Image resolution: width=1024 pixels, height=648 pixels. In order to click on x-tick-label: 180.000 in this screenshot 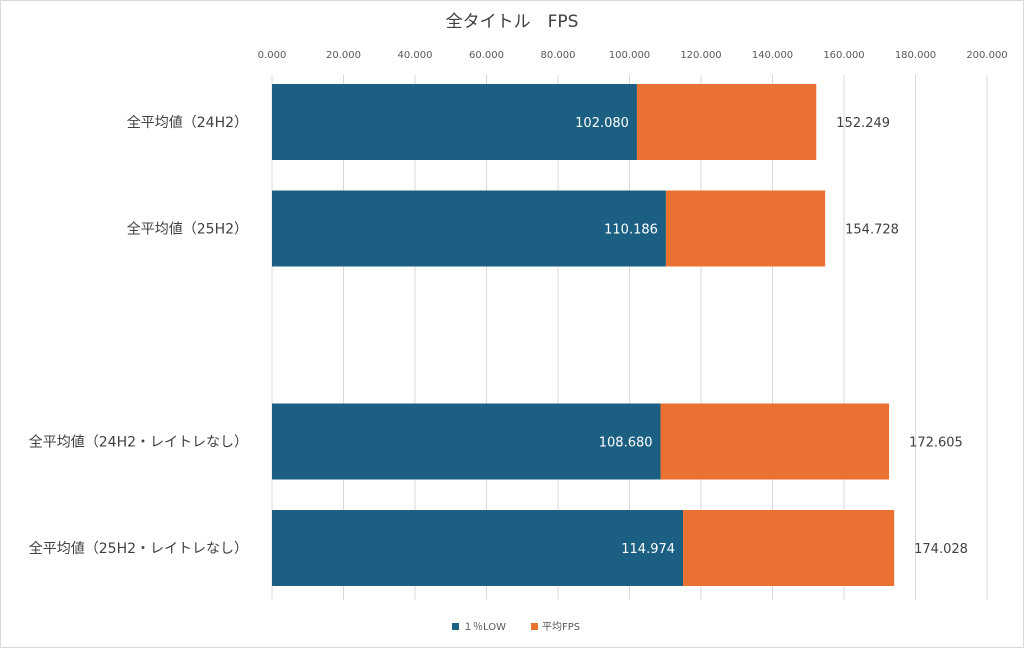, I will do `click(915, 55)`.